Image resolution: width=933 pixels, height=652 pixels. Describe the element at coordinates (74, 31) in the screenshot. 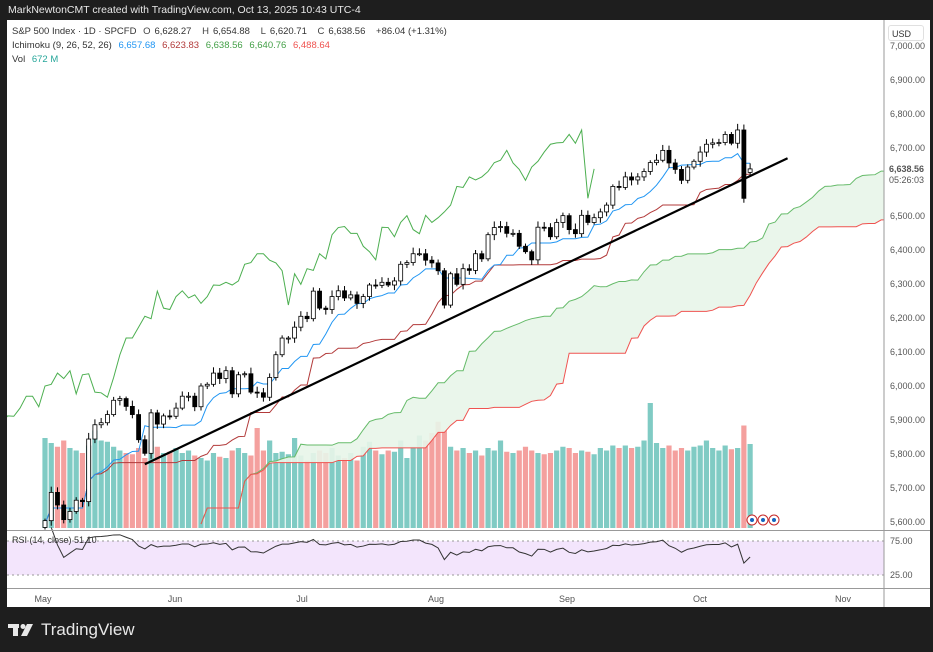

I see `symbol-name: S&P 500 Index · 1D · SPCFD` at that location.